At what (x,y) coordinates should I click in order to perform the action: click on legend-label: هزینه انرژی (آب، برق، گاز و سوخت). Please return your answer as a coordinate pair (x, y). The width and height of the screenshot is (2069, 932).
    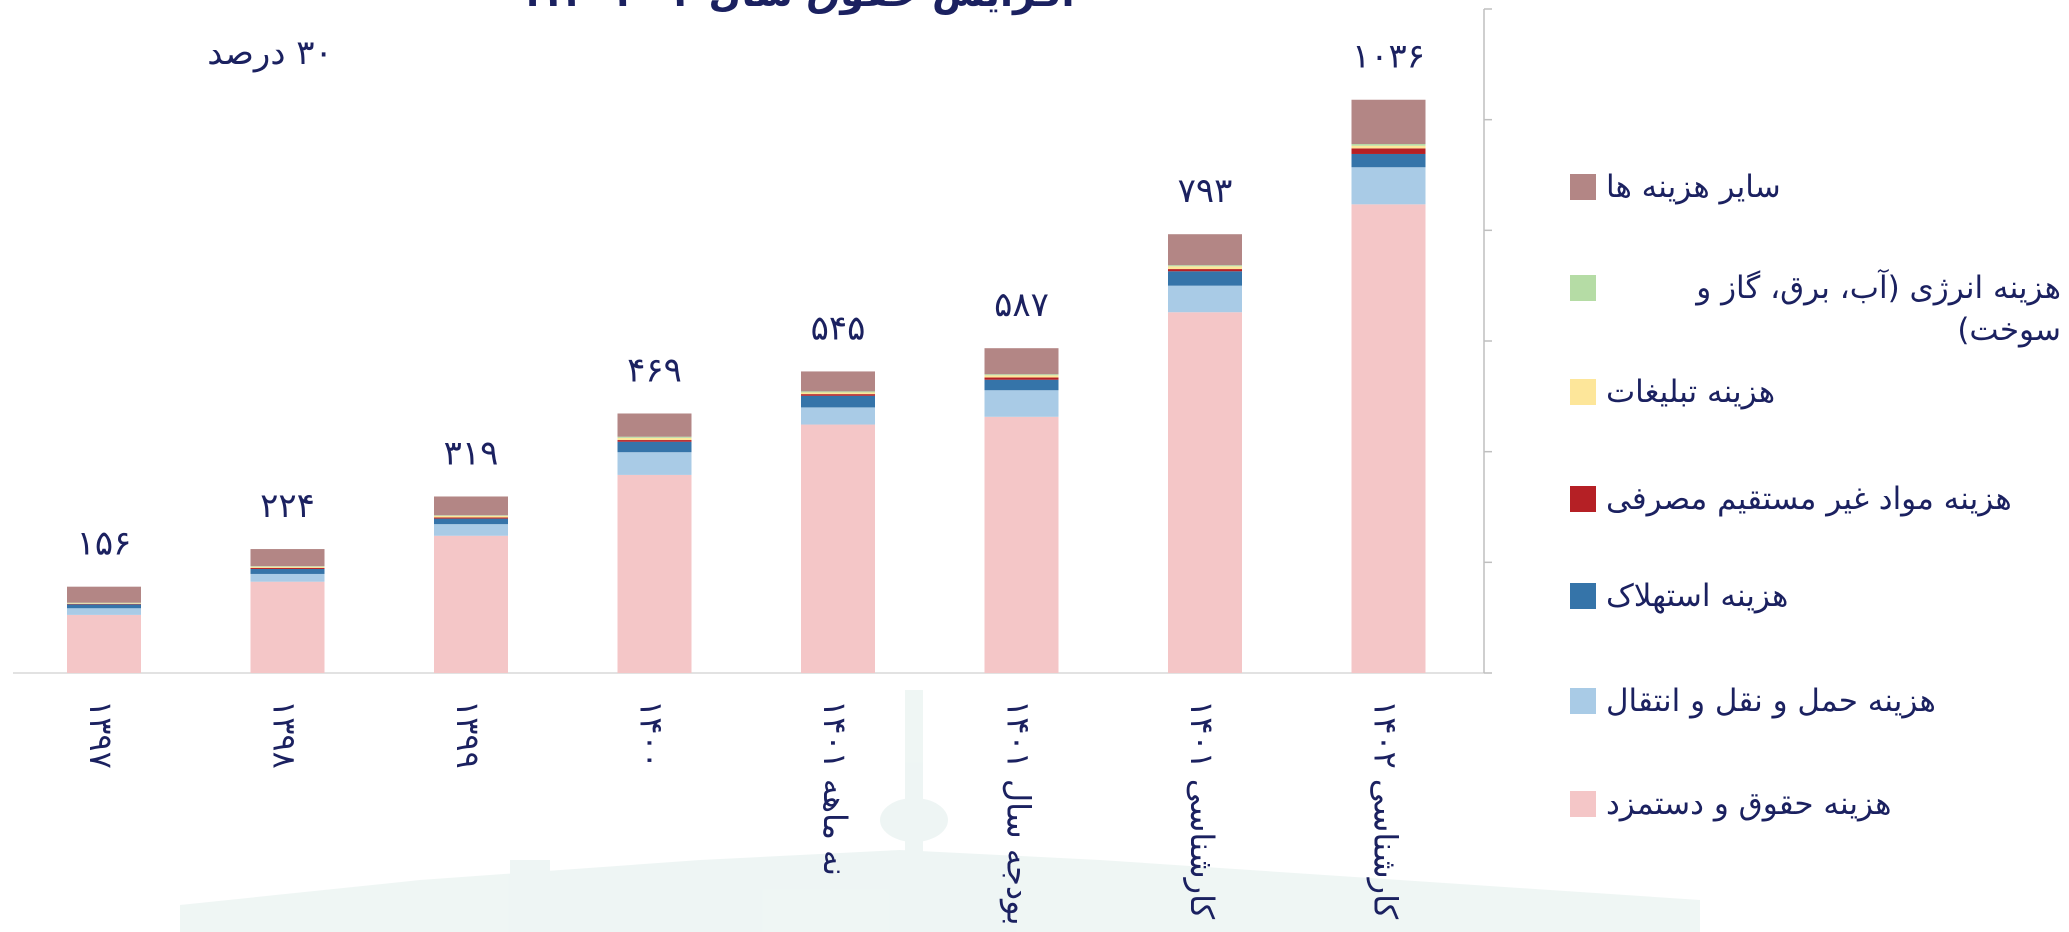
    Looking at the image, I should click on (1878, 309).